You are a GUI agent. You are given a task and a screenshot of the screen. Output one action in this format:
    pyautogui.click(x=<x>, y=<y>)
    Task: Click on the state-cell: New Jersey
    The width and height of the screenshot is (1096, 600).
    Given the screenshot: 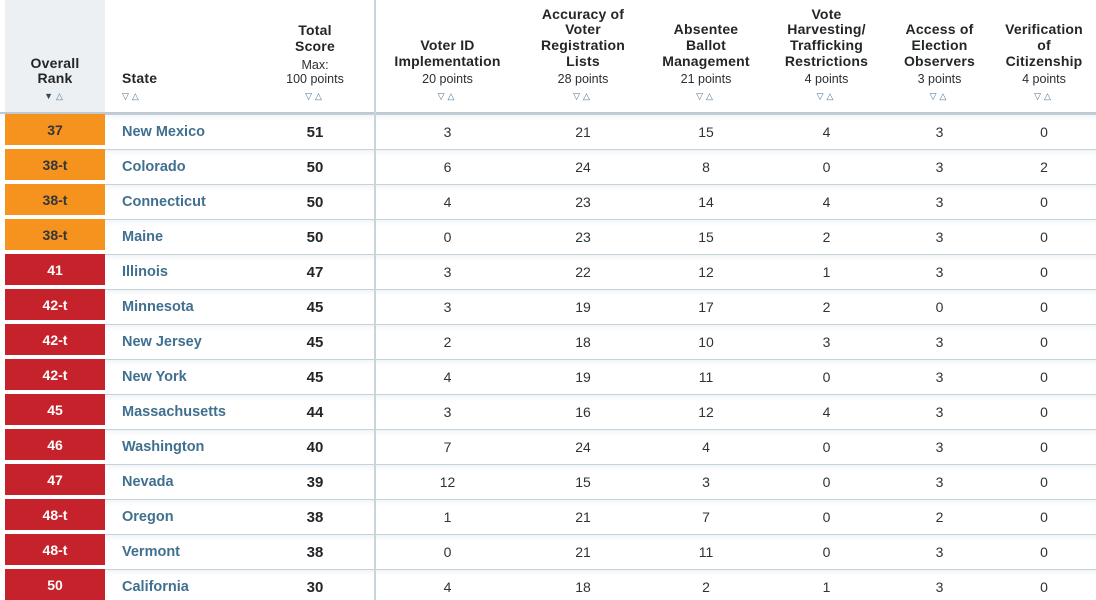 What is the action you would take?
    pyautogui.click(x=180, y=341)
    